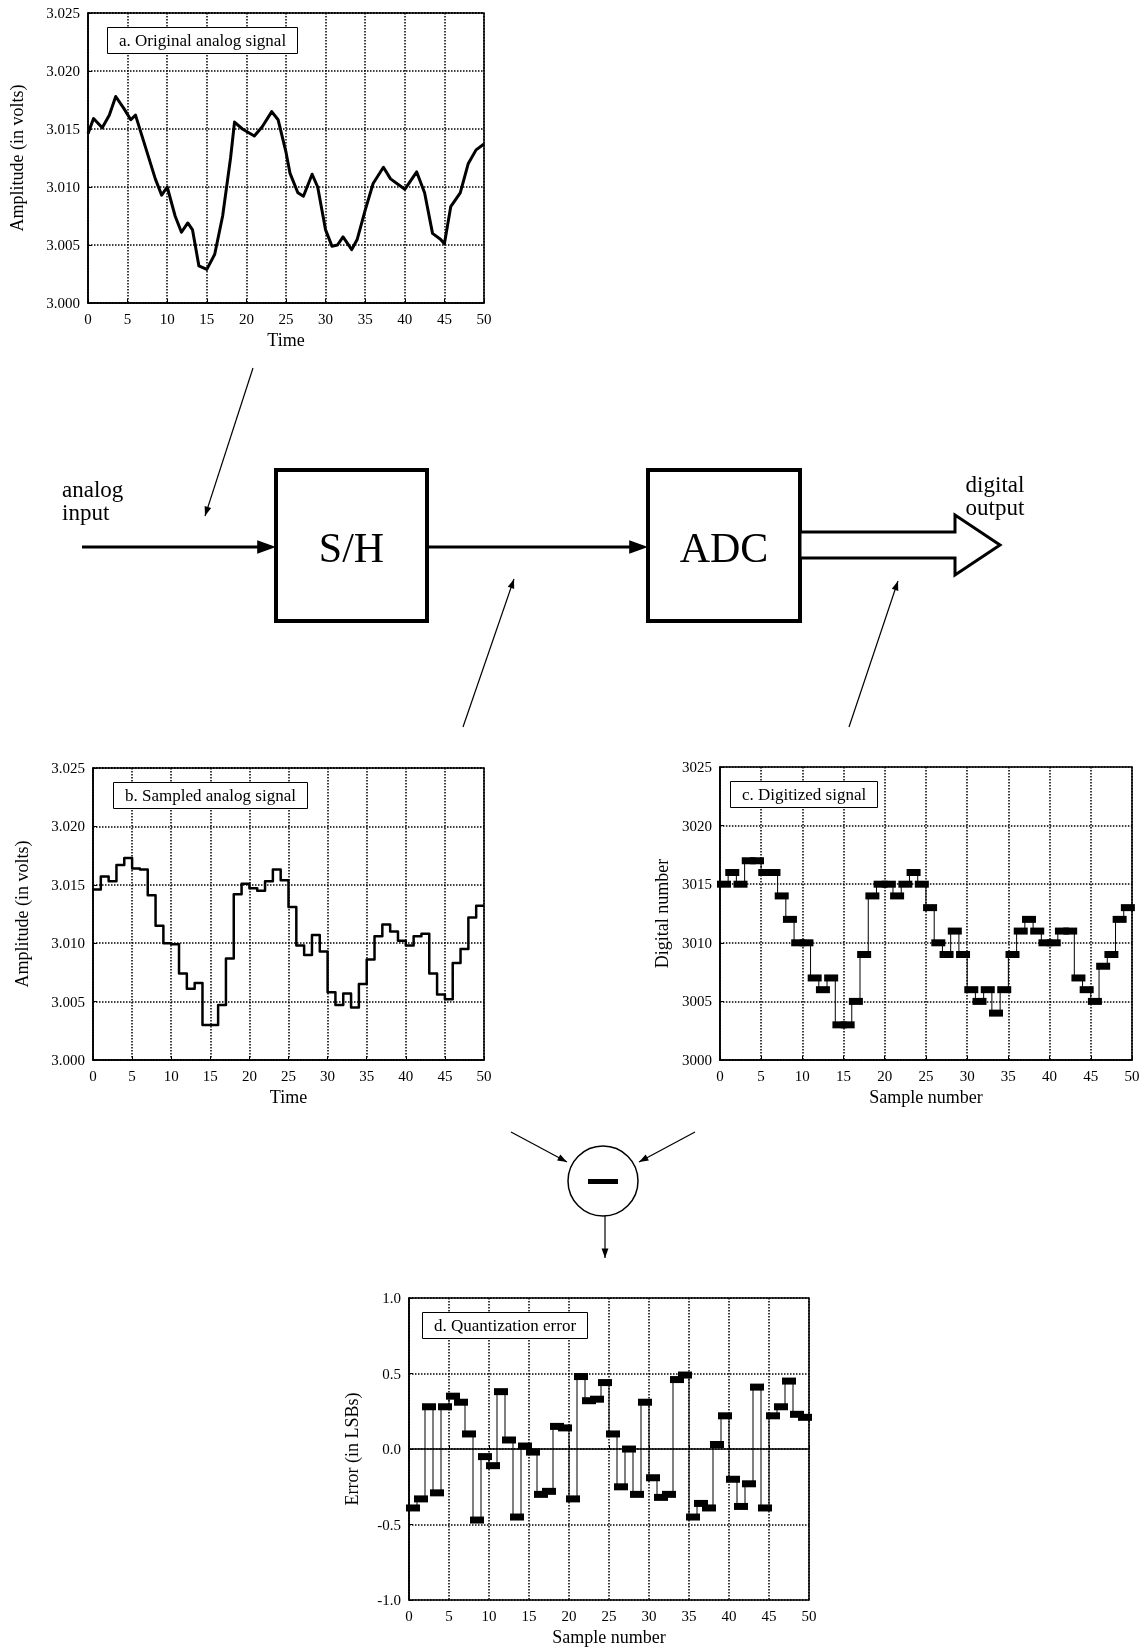 The image size is (1148, 1651). Describe the element at coordinates (696, 1060) in the screenshot. I see `y-tick-label: 3000` at that location.